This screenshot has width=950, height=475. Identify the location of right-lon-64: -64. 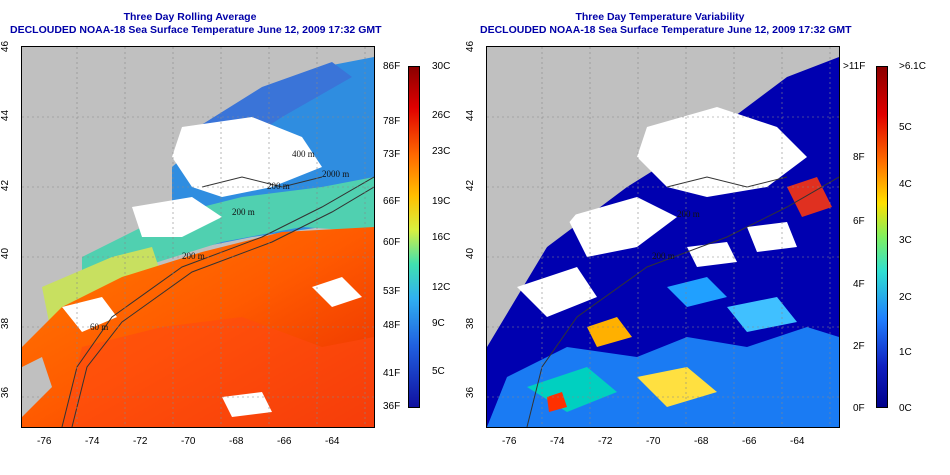
(797, 441).